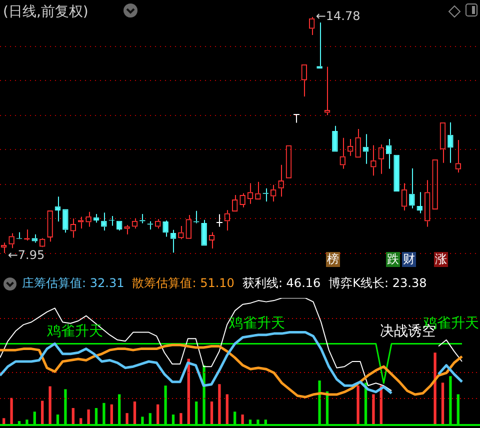 This screenshot has height=428, width=480. I want to click on annotation: 榜, so click(333, 259).